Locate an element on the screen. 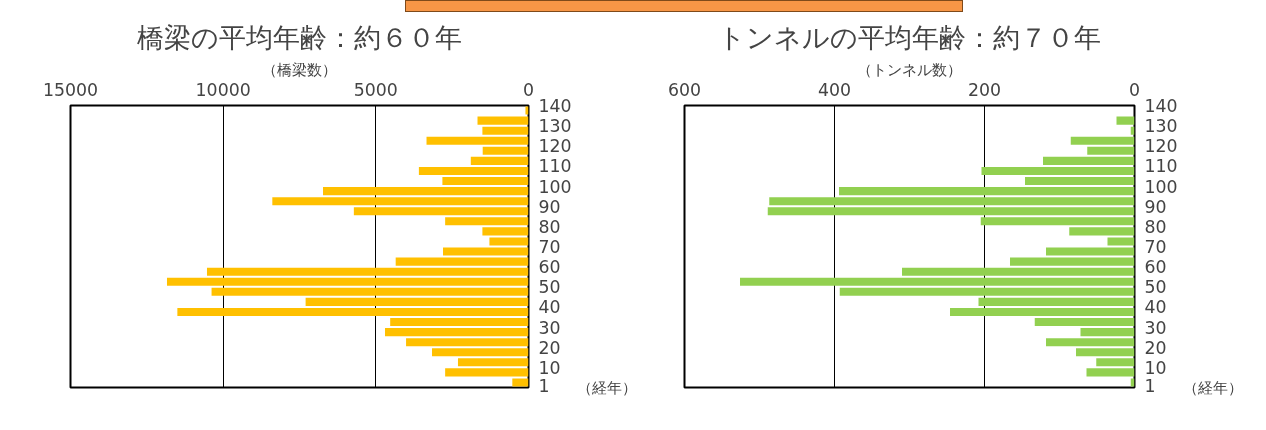 The image size is (1266, 430). x-tick-label: 15000 is located at coordinates (70, 89).